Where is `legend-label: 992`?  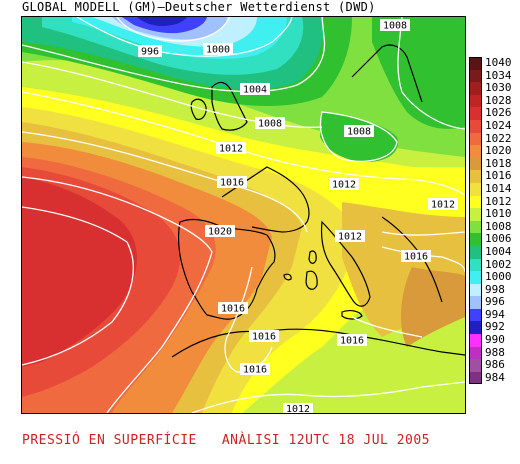 legend-label: 992 is located at coordinates (495, 327).